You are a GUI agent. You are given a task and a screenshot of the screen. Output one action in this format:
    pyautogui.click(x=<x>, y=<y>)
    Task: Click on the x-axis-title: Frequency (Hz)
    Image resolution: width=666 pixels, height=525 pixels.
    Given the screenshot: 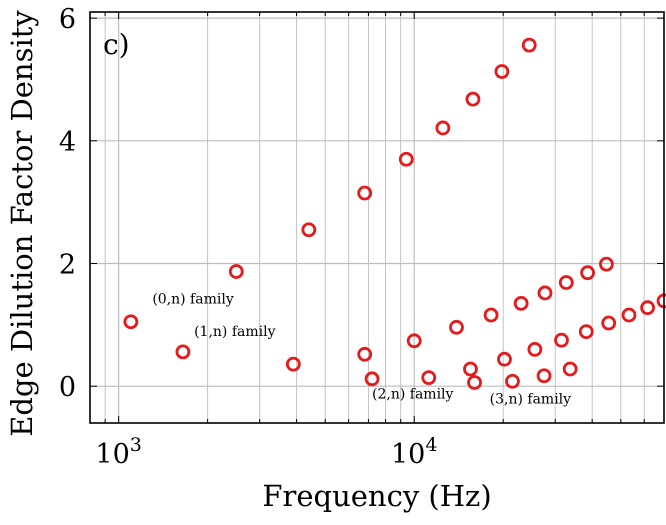 What is the action you would take?
    pyautogui.click(x=376, y=496)
    